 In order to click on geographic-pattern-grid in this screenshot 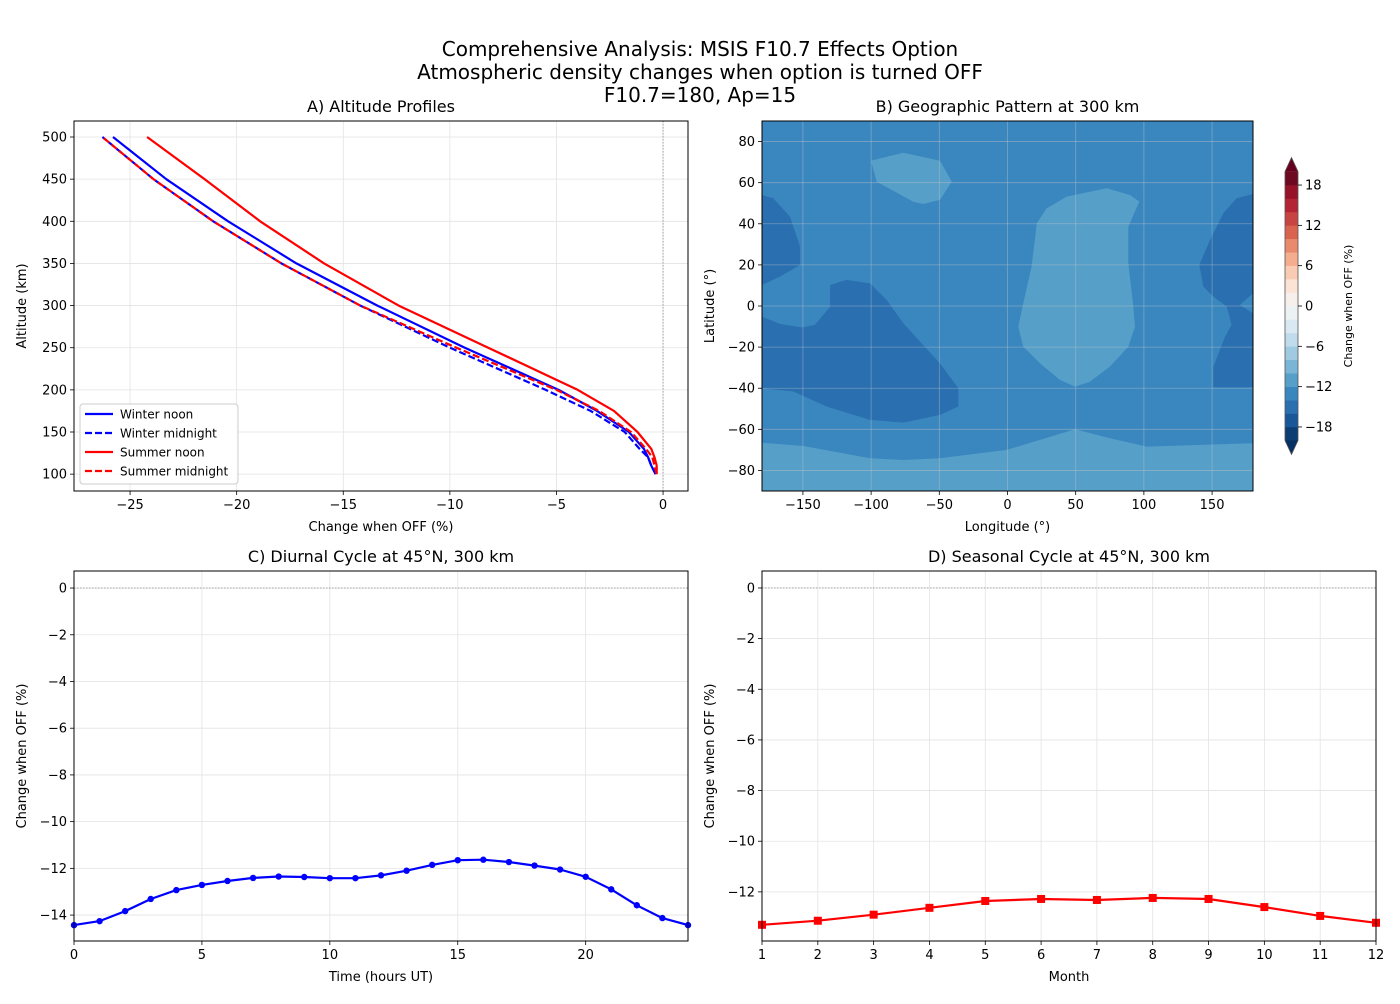, I will do `click(1007, 306)`.